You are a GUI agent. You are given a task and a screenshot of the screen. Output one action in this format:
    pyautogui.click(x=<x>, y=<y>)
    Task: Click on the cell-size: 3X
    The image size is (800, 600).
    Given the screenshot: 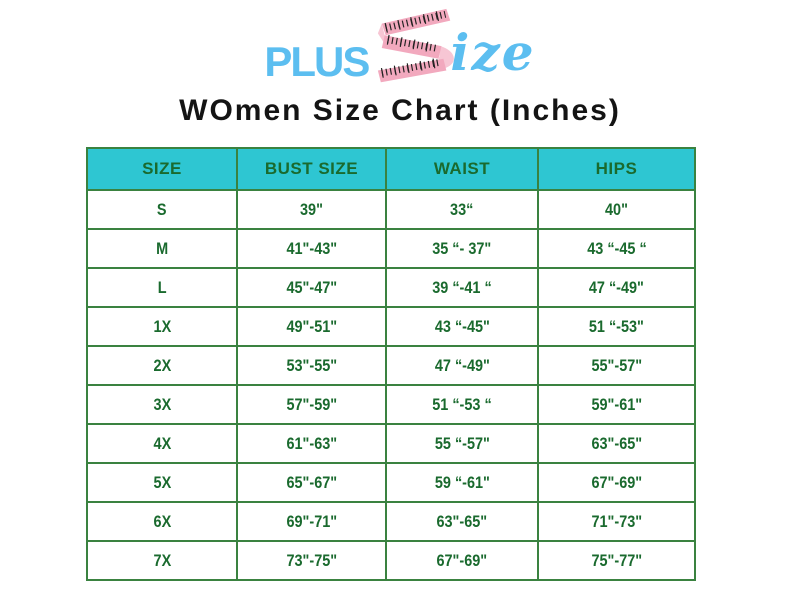 What is the action you would take?
    pyautogui.click(x=162, y=404)
    